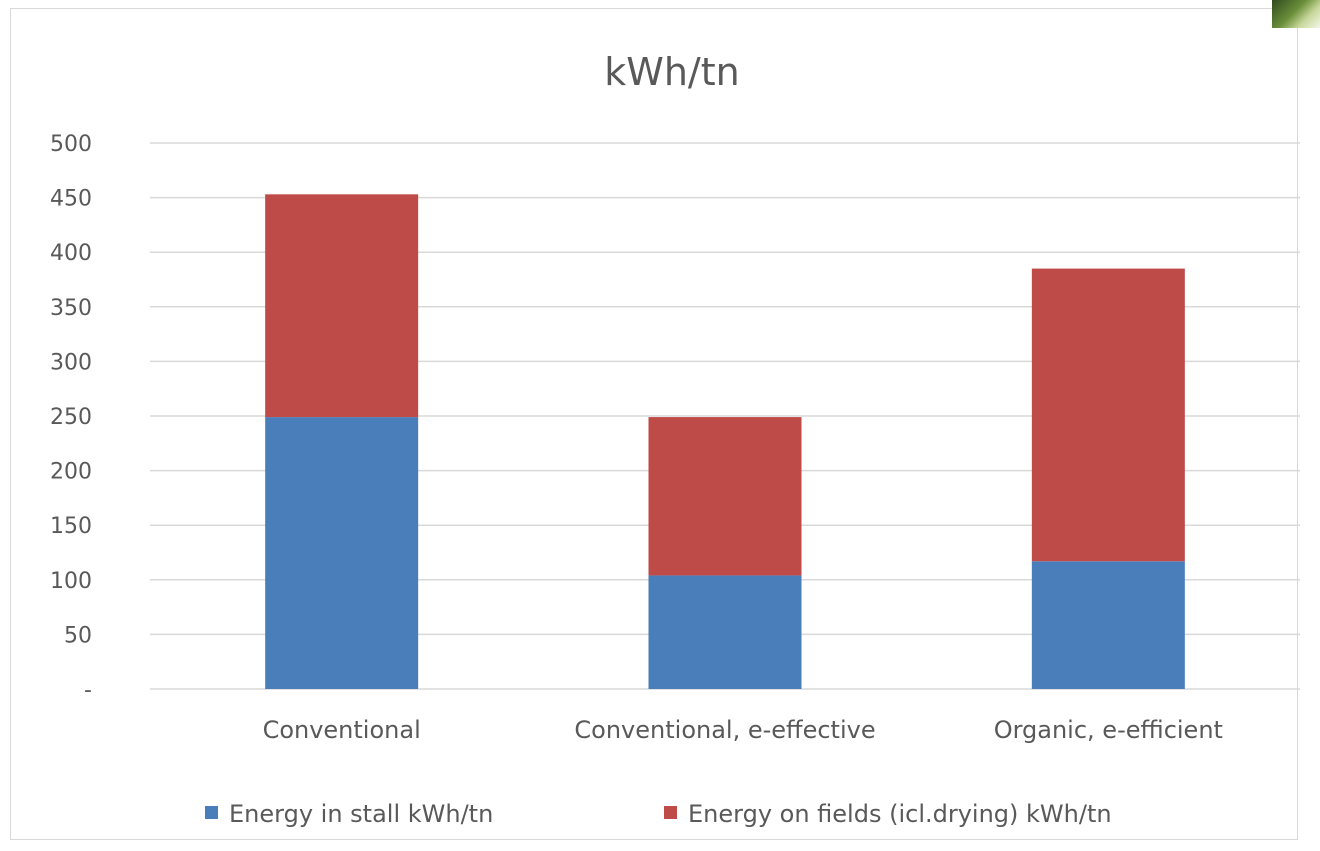 The height and width of the screenshot is (851, 1320). Describe the element at coordinates (71, 362) in the screenshot. I see `y-tick-label-6: 300` at that location.